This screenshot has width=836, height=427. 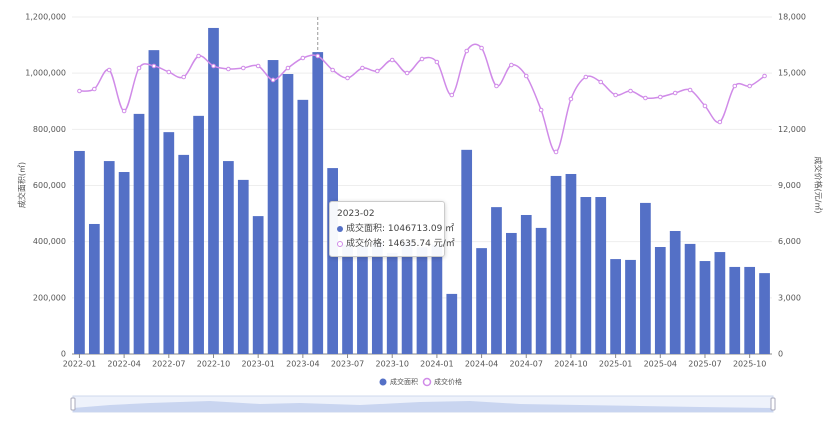 What do you see at coordinates (481, 364) in the screenshot?
I see `x-tick-label: 2024-04` at bounding box center [481, 364].